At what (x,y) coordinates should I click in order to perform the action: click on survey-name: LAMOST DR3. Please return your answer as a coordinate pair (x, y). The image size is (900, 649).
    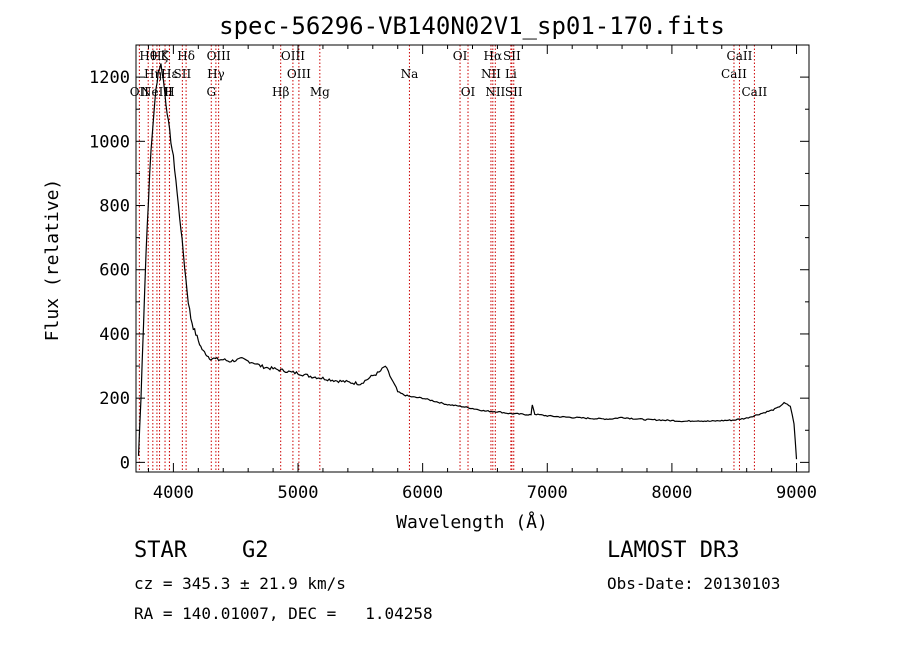
    Looking at the image, I should click on (673, 550).